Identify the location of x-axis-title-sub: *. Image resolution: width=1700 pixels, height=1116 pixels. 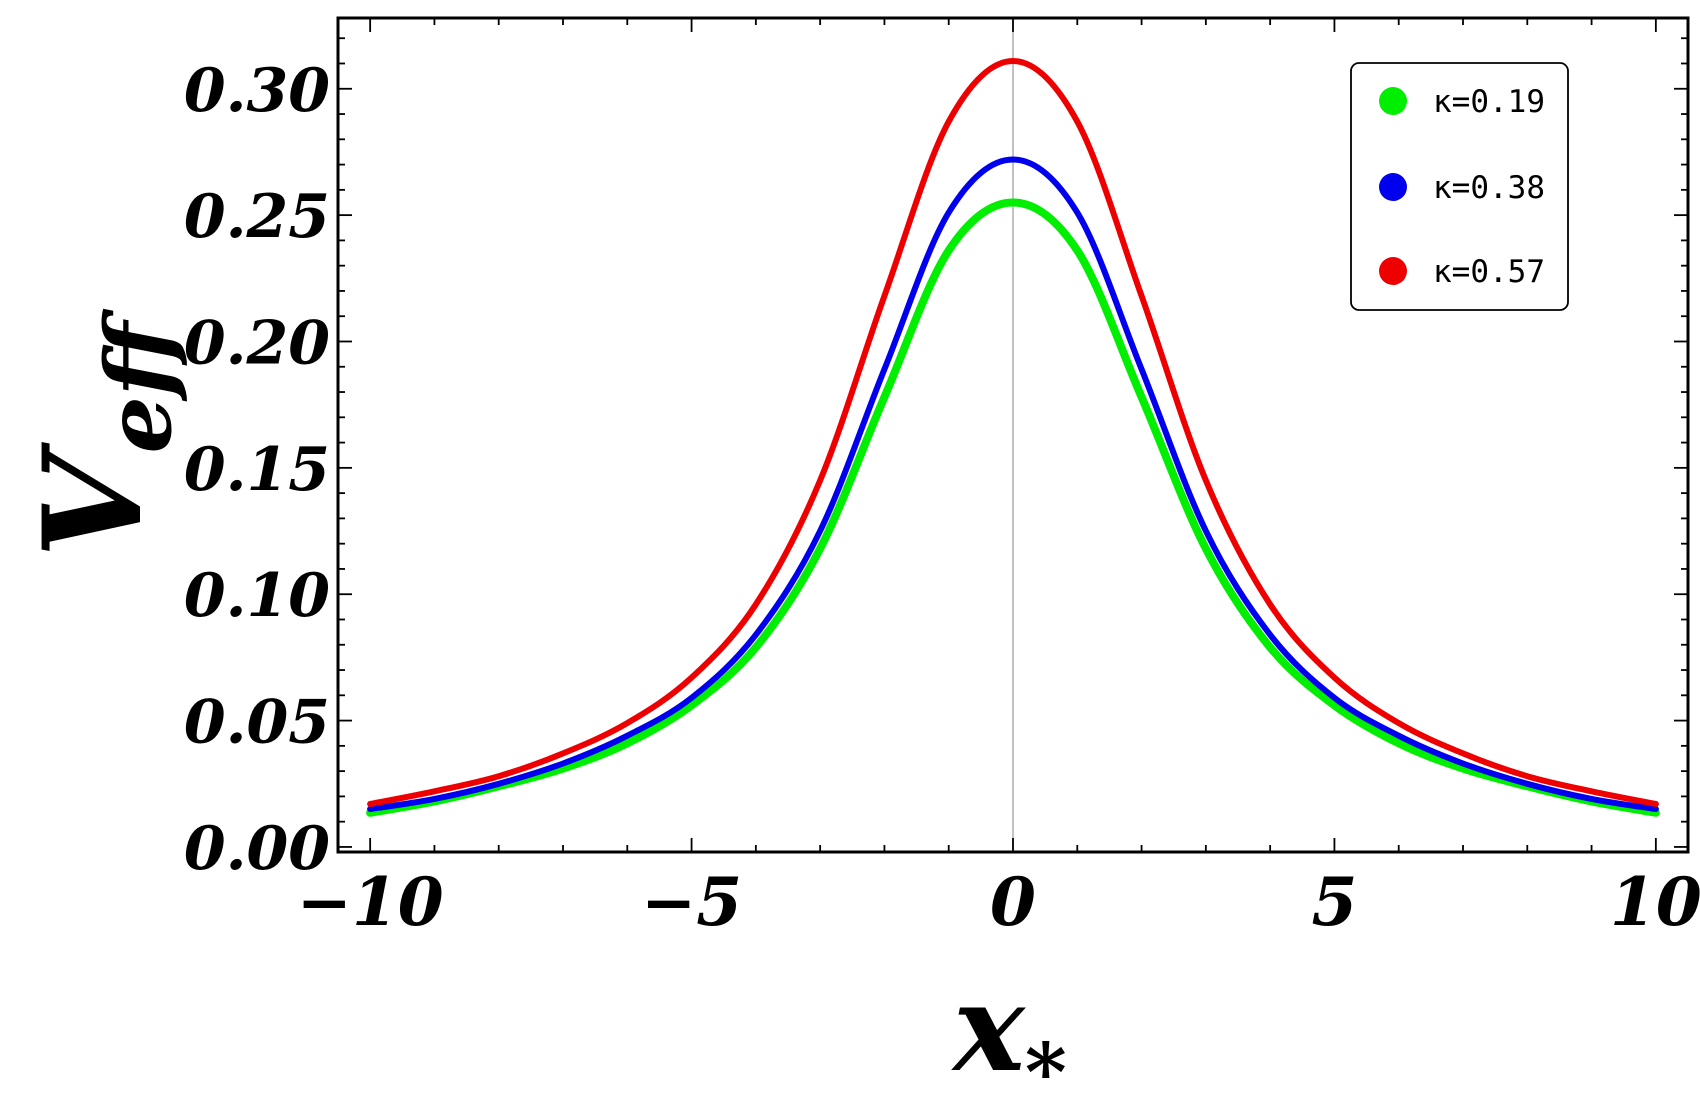
(1046, 1070).